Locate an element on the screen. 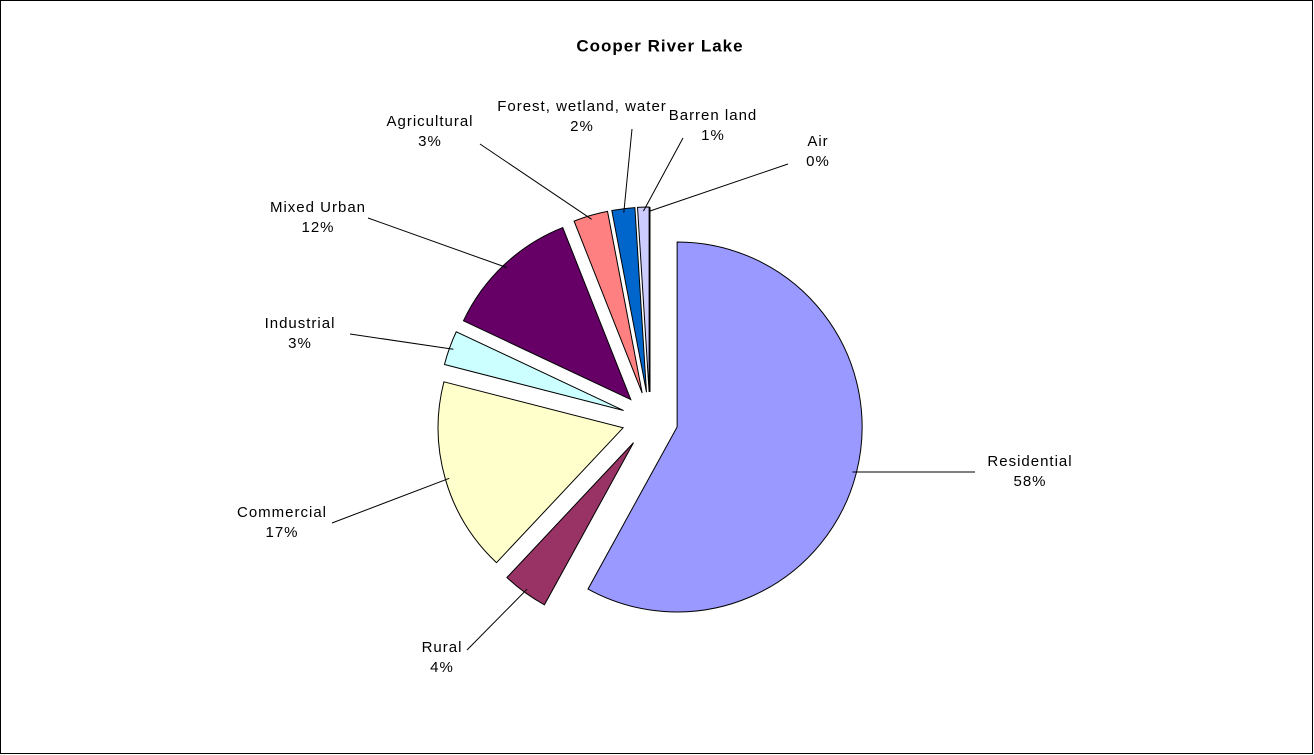  slice-value-label: 1% is located at coordinates (713, 135).